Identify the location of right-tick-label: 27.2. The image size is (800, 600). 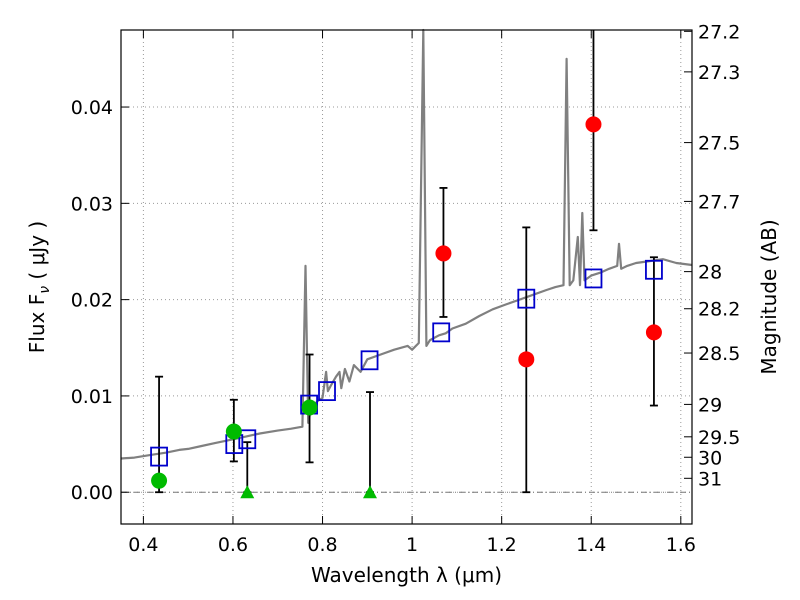
(719, 32).